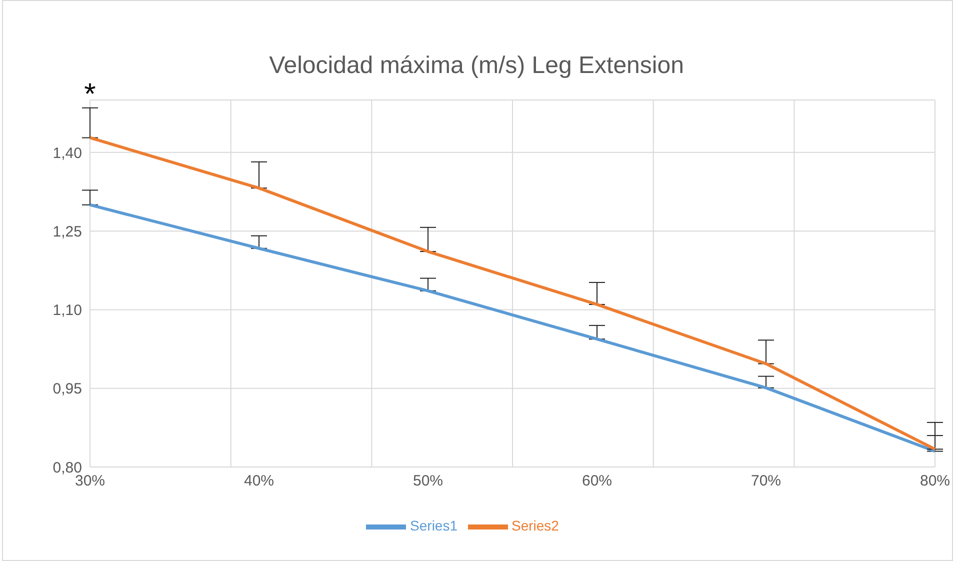  What do you see at coordinates (476, 65) in the screenshot?
I see `chart-title: Velocidad máxima (m/s) Leg Extension` at bounding box center [476, 65].